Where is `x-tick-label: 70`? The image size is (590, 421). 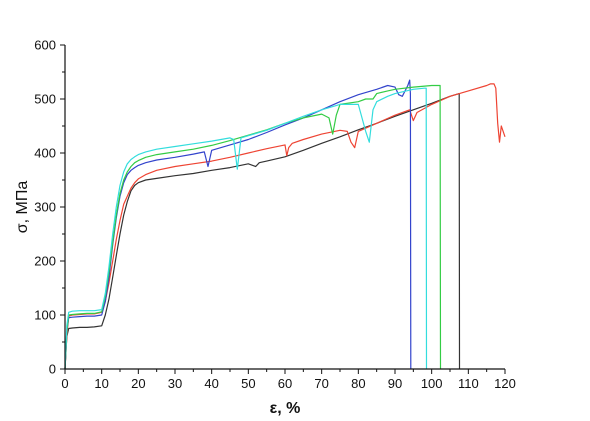 x-tick-label: 70 is located at coordinates (321, 383).